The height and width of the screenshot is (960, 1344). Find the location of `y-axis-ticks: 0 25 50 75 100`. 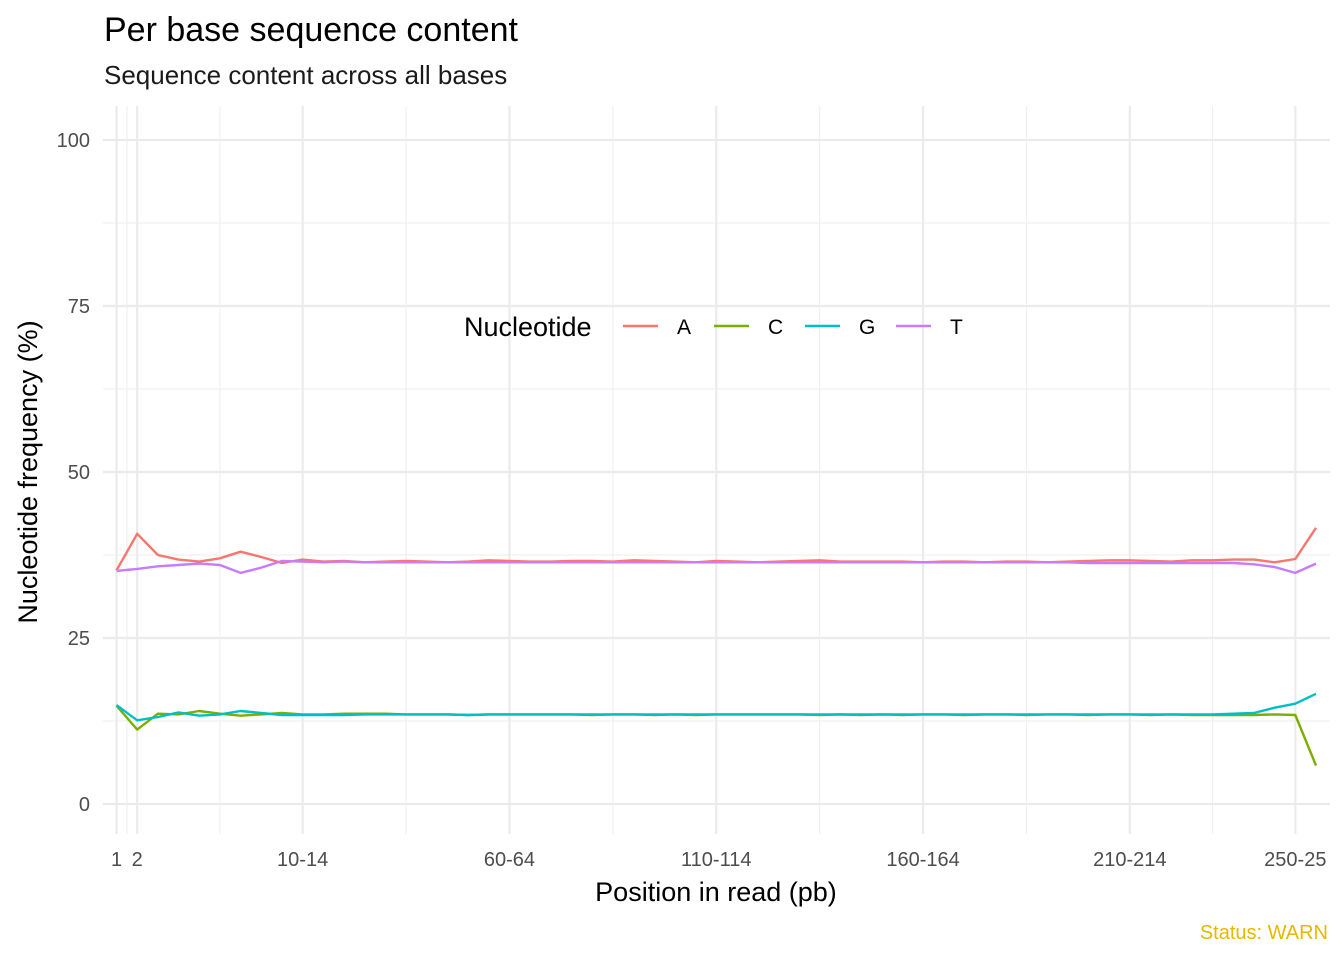

y-axis-ticks: 0 25 50 75 100 is located at coordinates (73, 473).